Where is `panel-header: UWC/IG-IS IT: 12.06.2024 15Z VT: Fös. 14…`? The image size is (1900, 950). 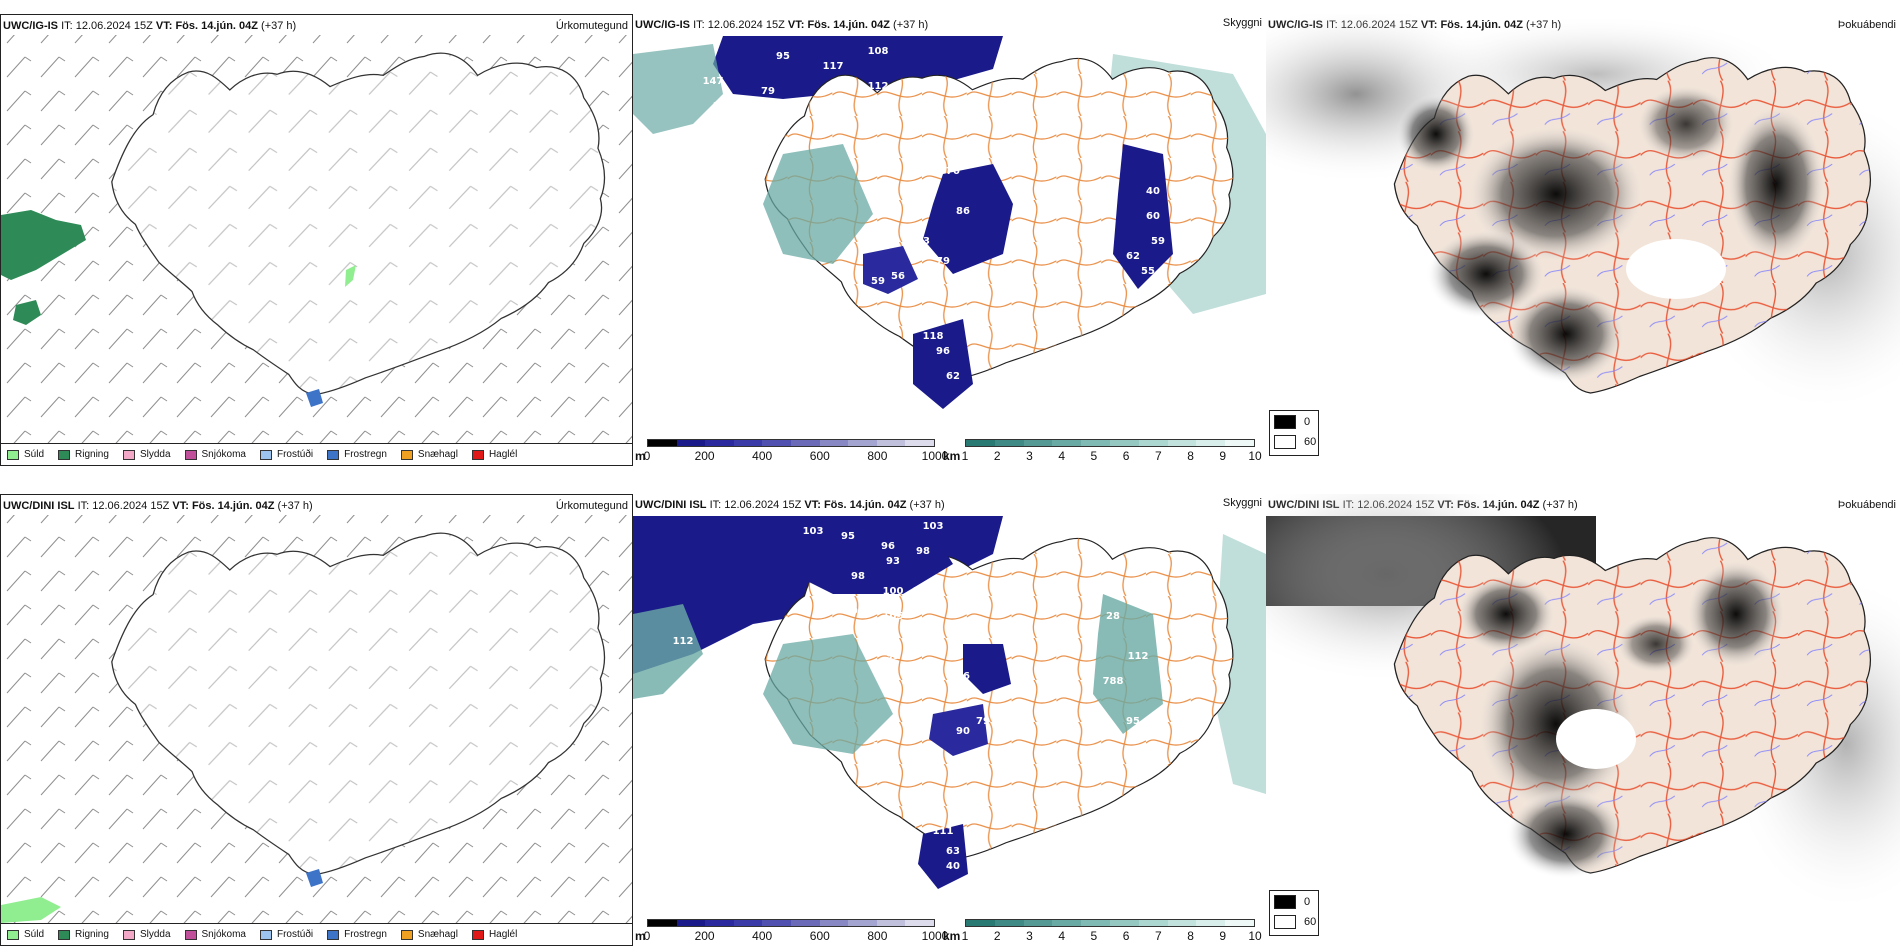 panel-header: UWC/IG-IS IT: 12.06.2024 15Z VT: Fös. 14… is located at coordinates (315, 26).